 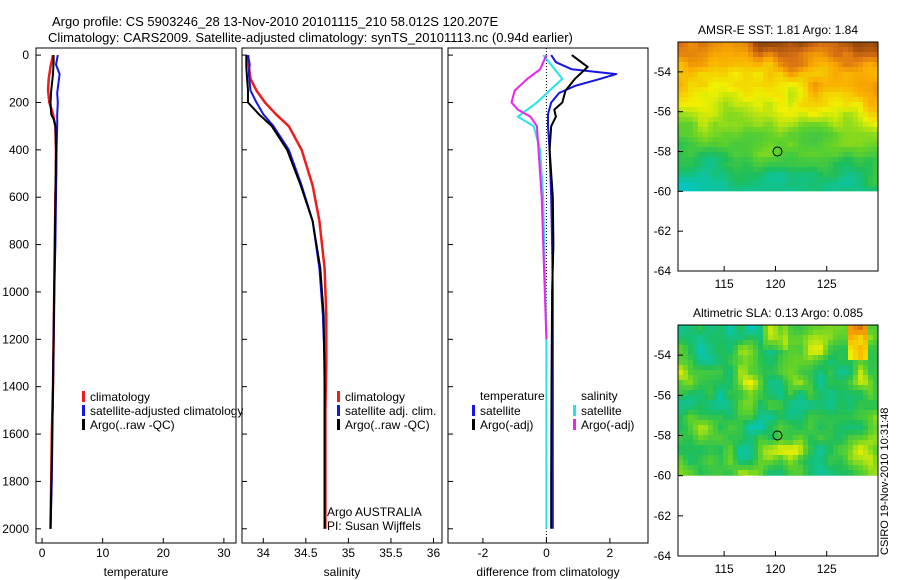 What do you see at coordinates (610, 553) in the screenshot?
I see `x-tick-label: 2` at bounding box center [610, 553].